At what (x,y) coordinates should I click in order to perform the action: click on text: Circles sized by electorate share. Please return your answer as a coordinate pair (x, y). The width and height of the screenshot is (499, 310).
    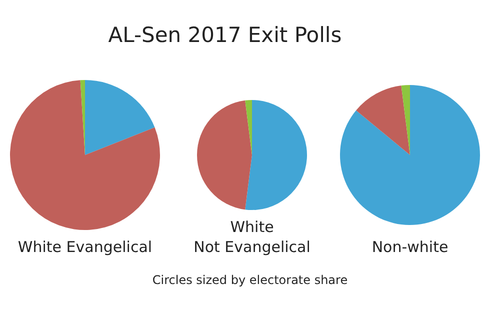
    Looking at the image, I should click on (250, 280).